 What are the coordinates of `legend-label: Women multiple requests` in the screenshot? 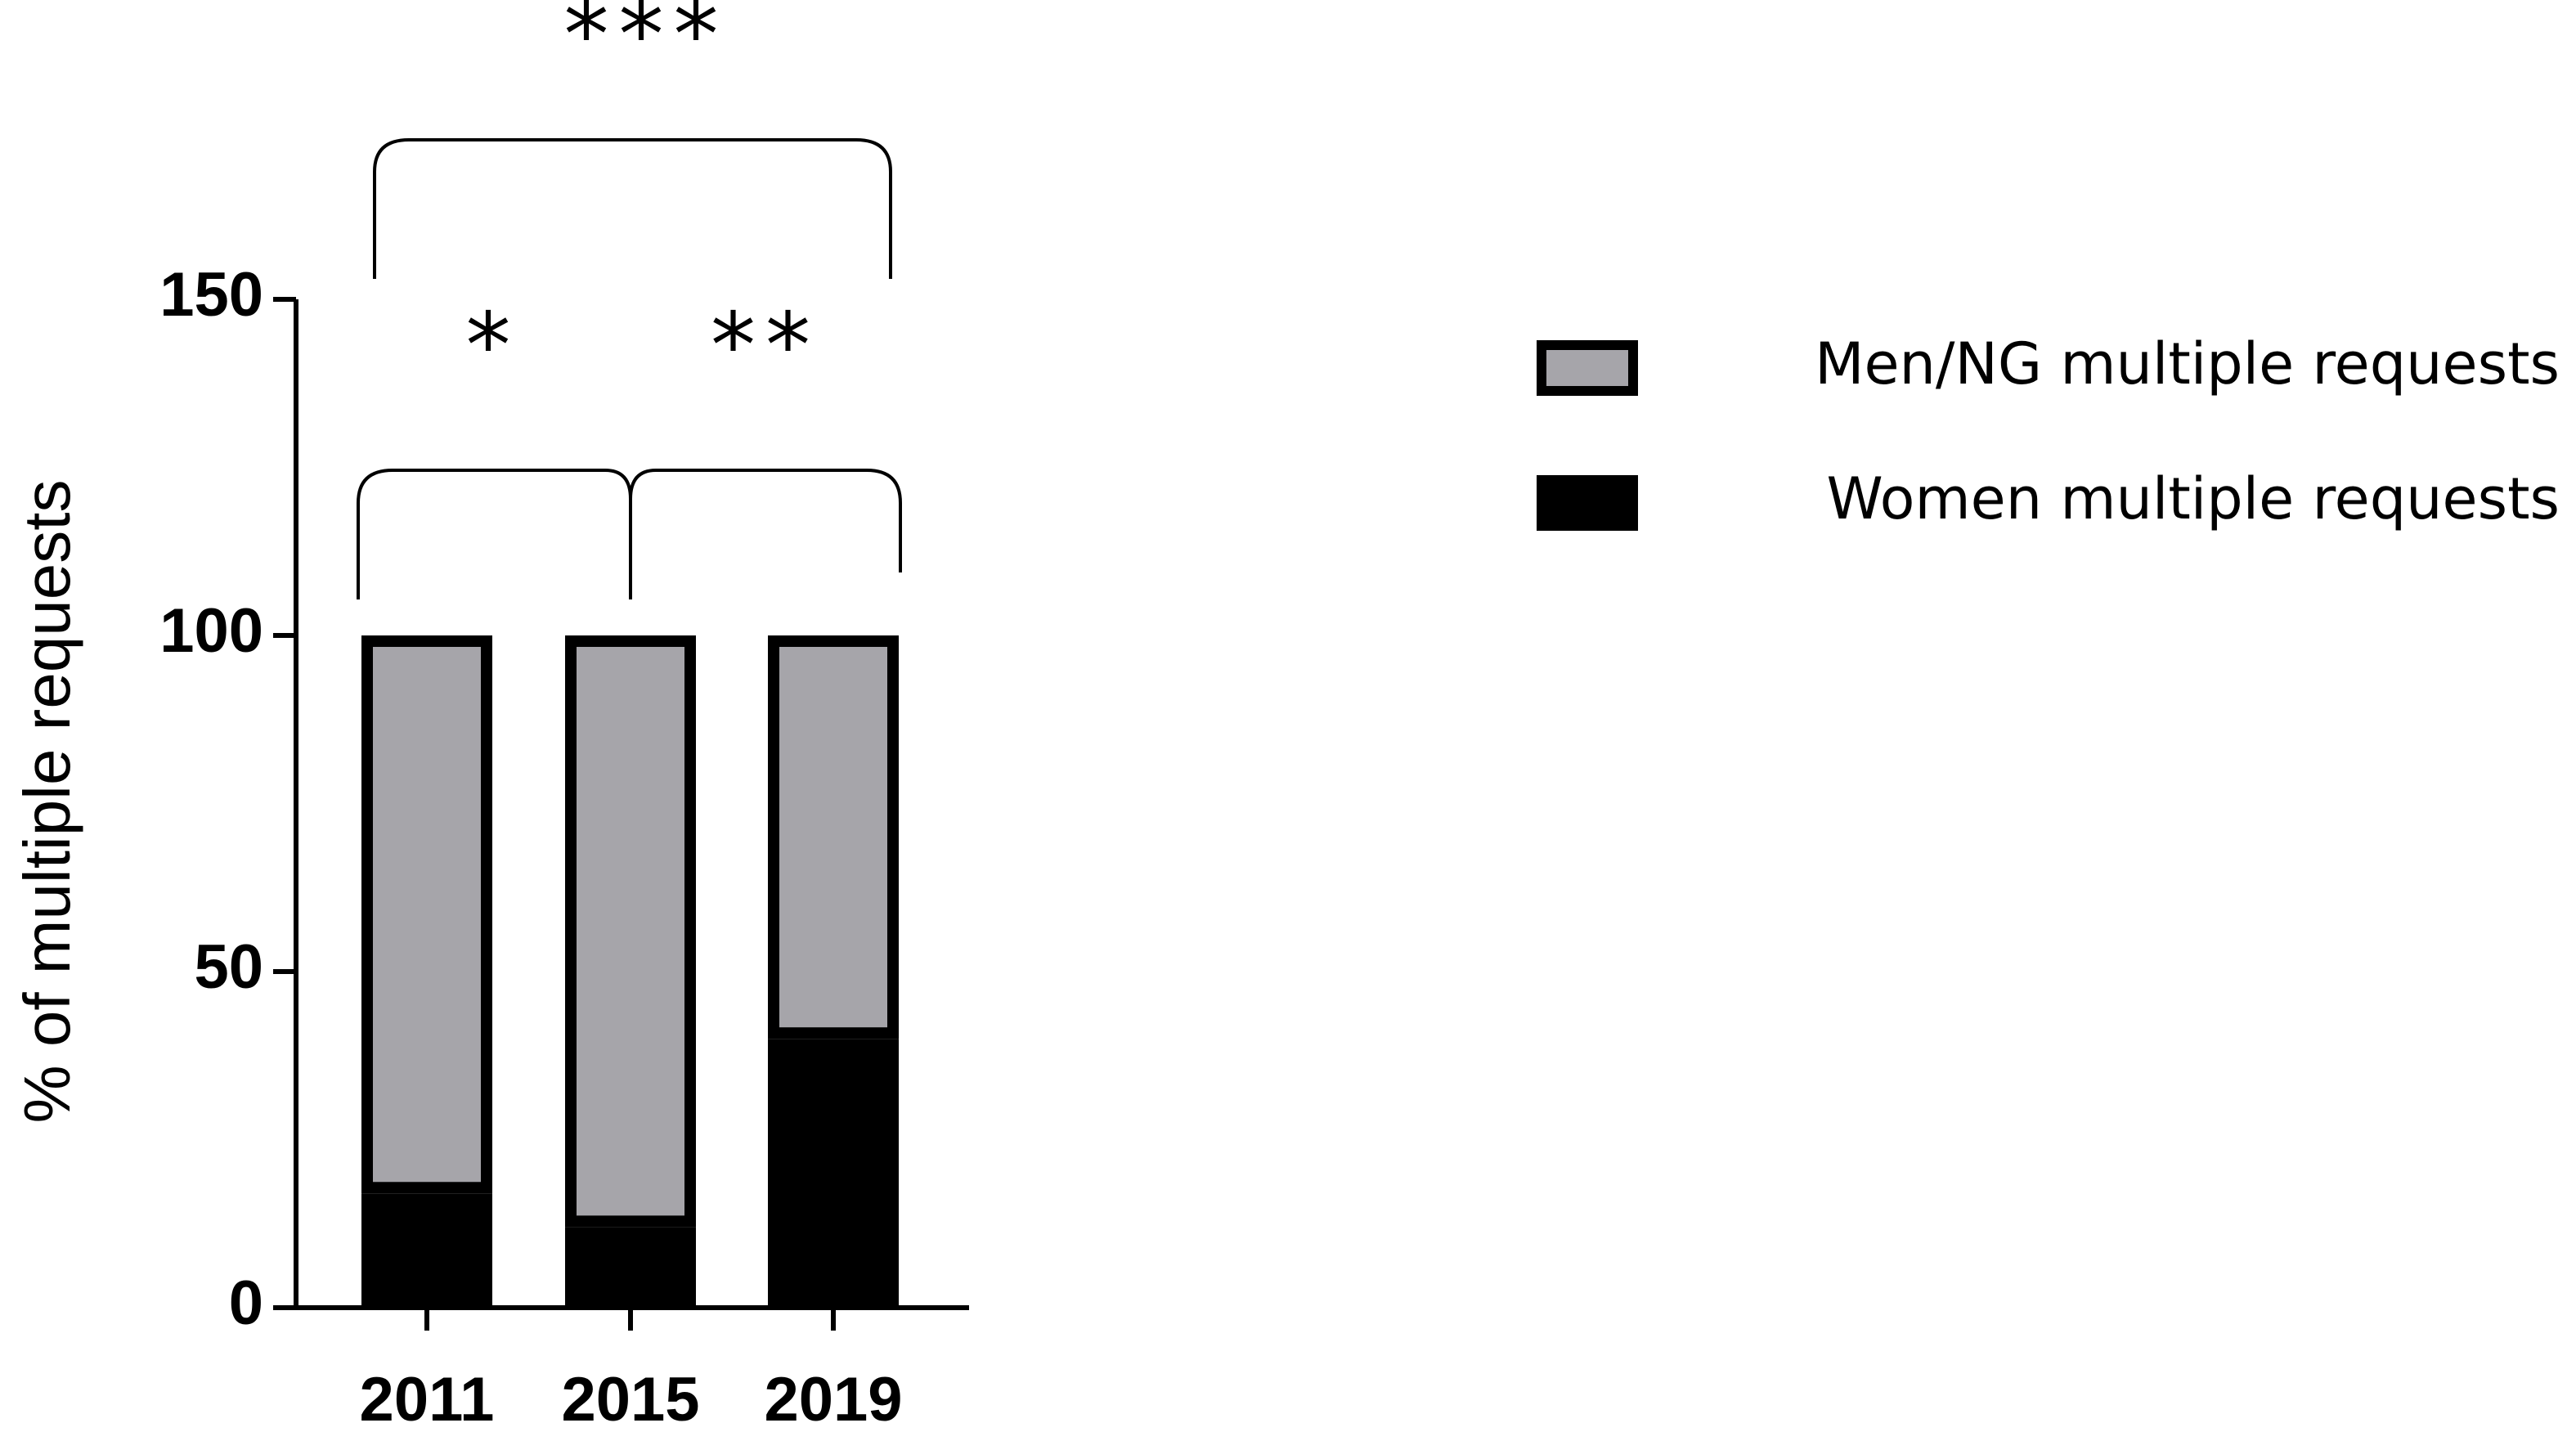 It's located at (2193, 498).